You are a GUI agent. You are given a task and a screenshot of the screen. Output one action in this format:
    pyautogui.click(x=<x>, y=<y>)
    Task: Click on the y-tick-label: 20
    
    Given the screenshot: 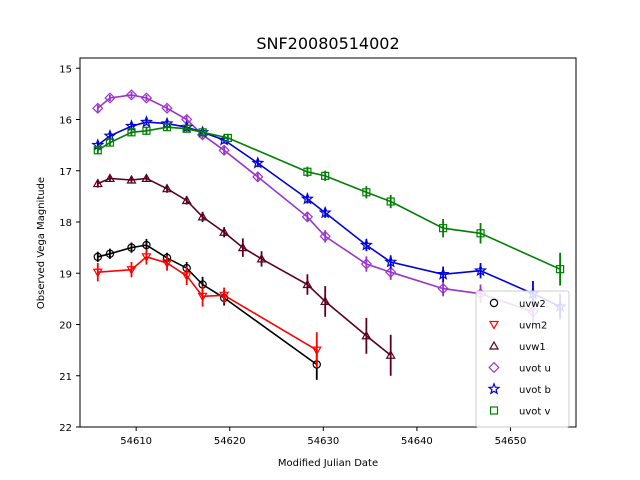 What is the action you would take?
    pyautogui.click(x=65, y=326)
    